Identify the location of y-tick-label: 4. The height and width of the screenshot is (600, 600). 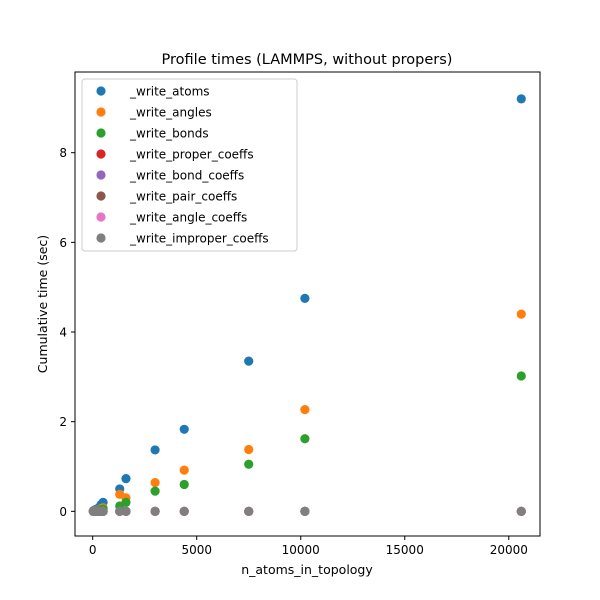
(63, 333).